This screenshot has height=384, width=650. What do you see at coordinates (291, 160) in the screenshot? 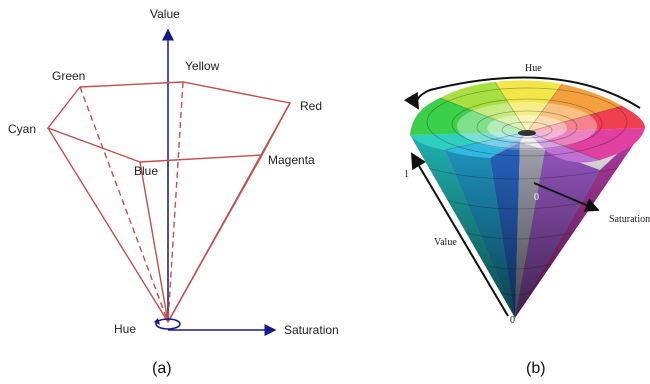
I see `magenta-label: Magenta` at bounding box center [291, 160].